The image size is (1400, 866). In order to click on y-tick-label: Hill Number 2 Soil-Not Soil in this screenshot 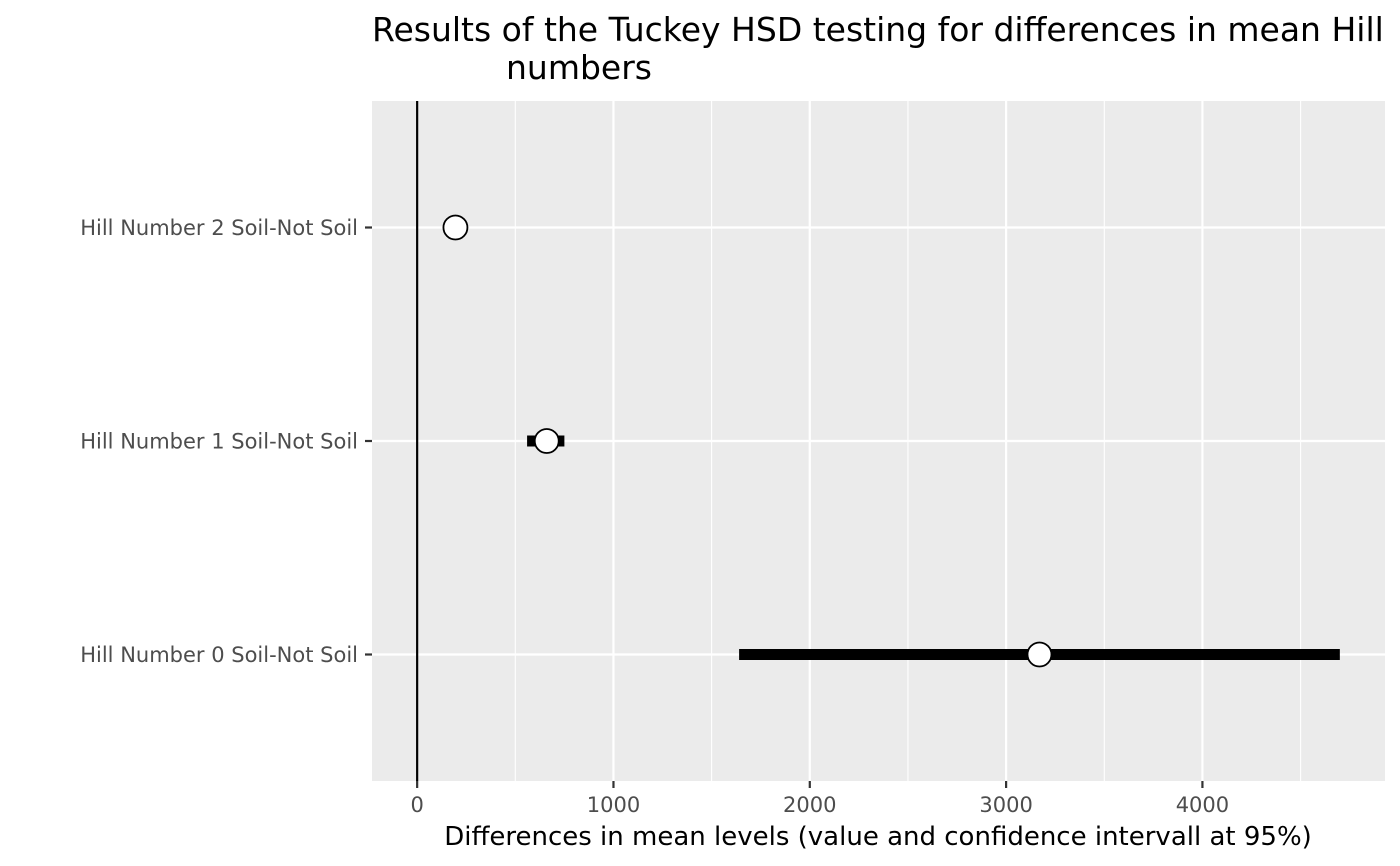, I will do `click(219, 228)`.